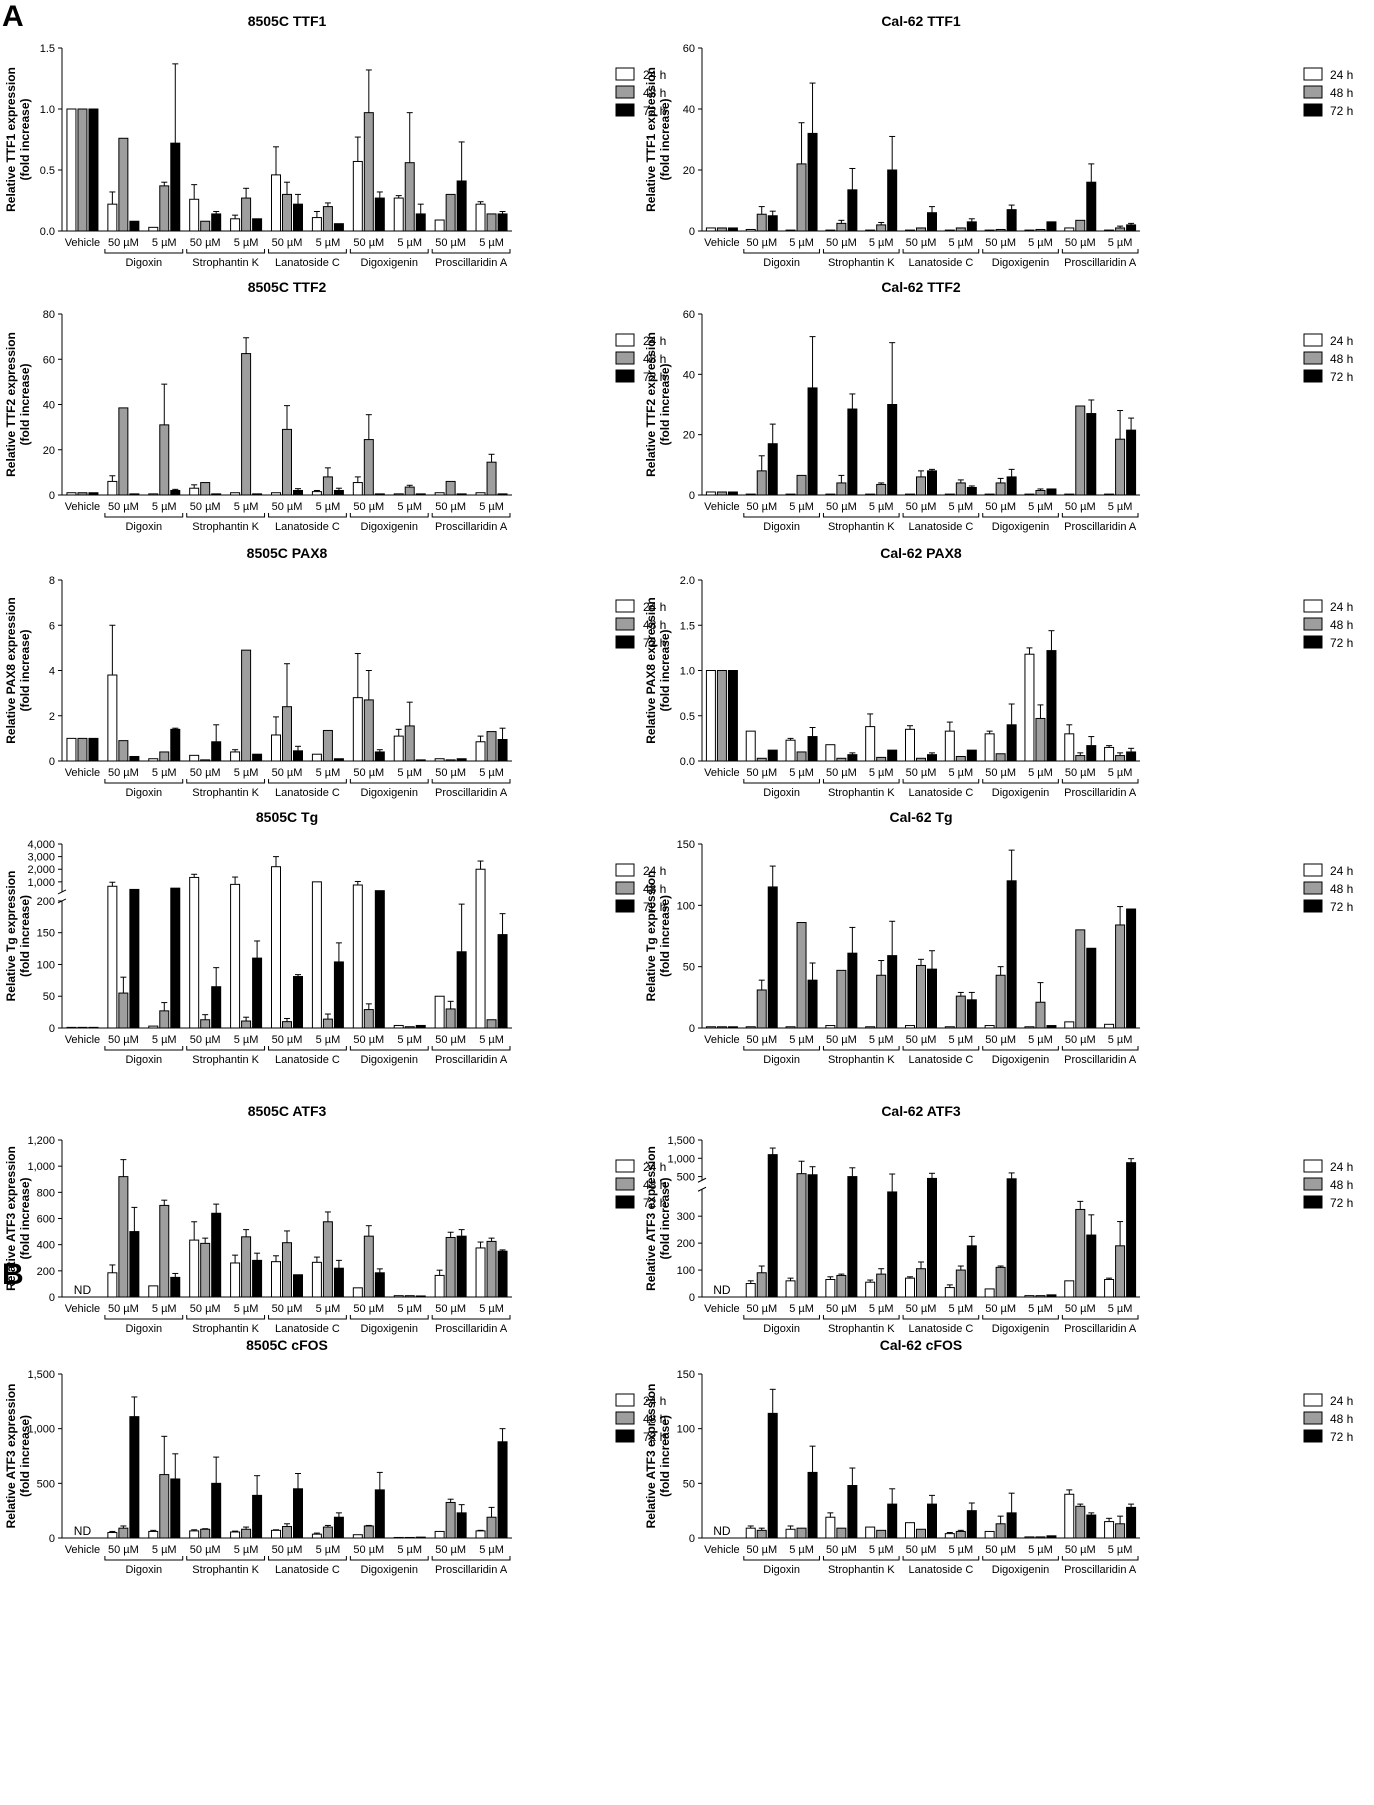  What do you see at coordinates (689, 315) in the screenshot?
I see `y-tick-label: 60` at bounding box center [689, 315].